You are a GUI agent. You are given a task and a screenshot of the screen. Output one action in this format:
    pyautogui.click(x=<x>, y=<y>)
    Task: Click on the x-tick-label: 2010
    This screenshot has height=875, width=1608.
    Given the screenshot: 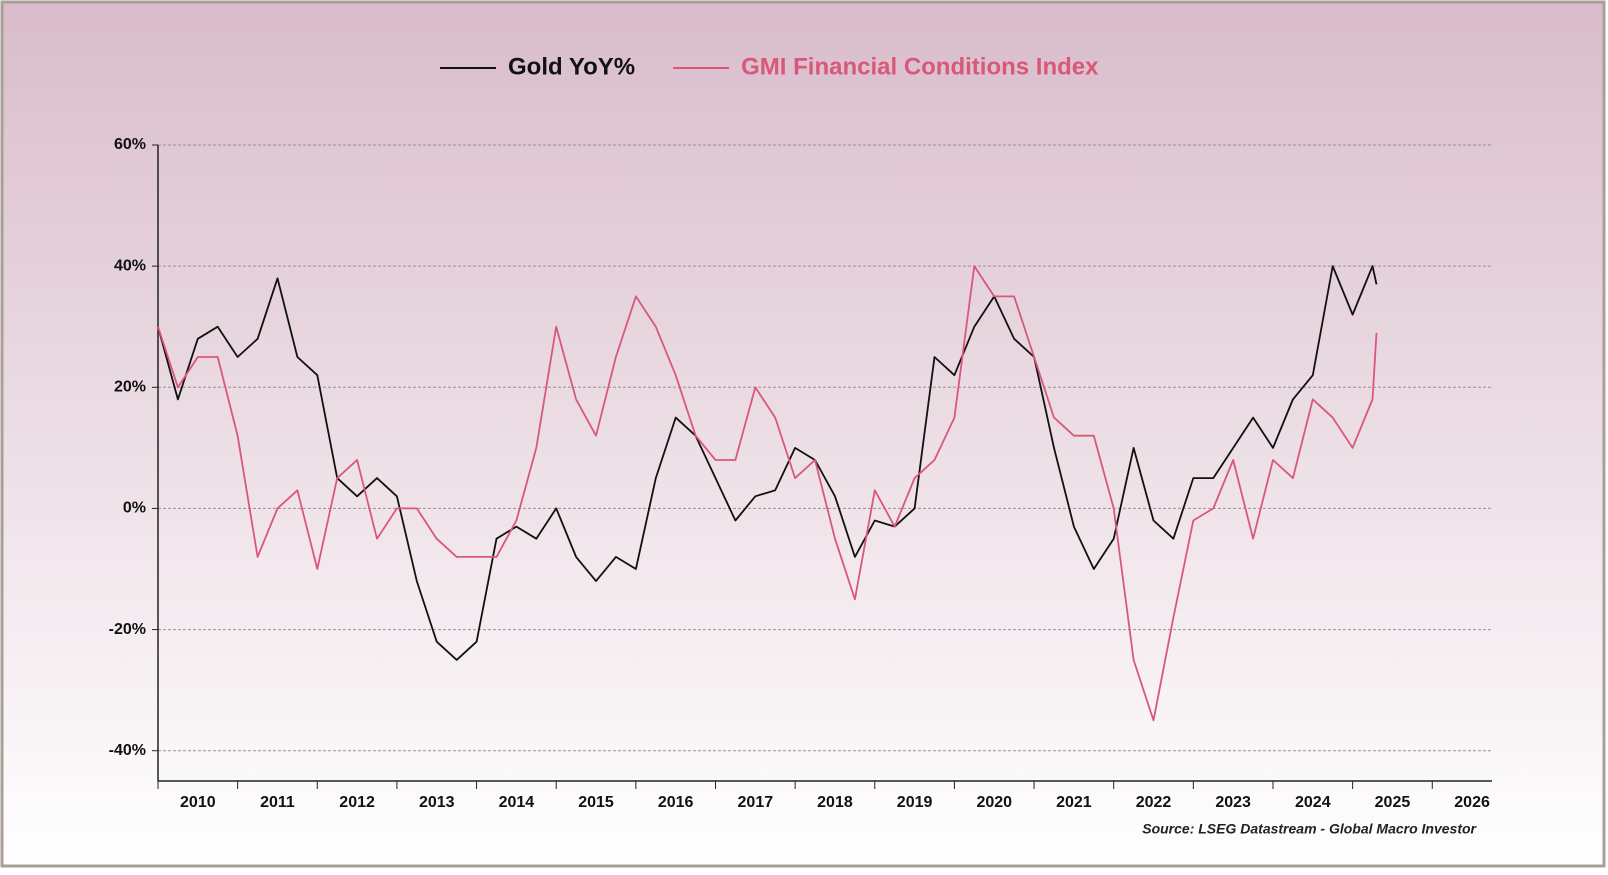 What is the action you would take?
    pyautogui.click(x=198, y=802)
    